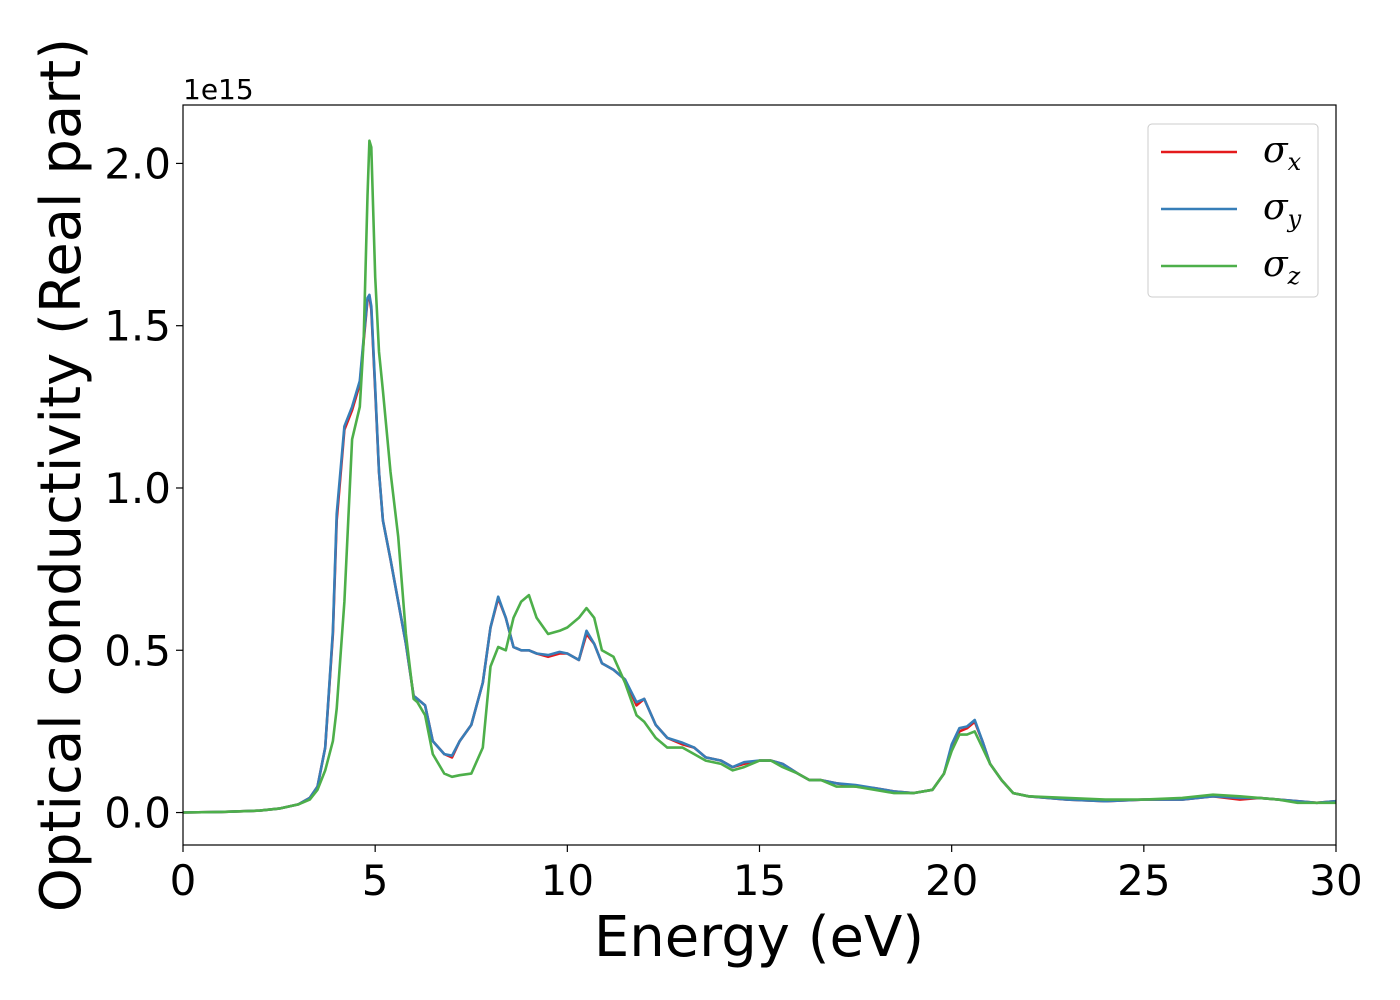  I want to click on x-tick-label: 20, so click(951, 880).